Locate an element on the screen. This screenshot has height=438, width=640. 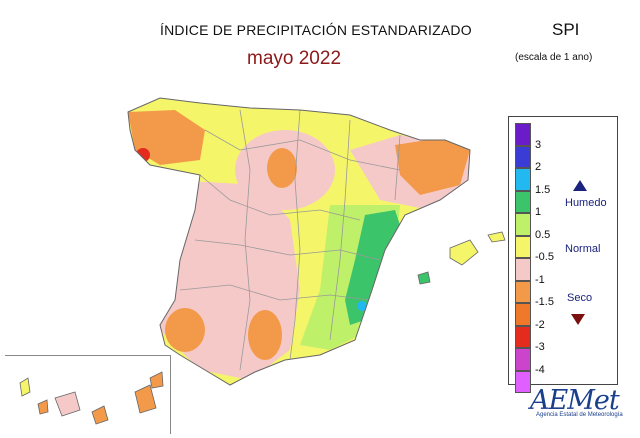
dry-spot-andalusia is located at coordinates (265, 335).